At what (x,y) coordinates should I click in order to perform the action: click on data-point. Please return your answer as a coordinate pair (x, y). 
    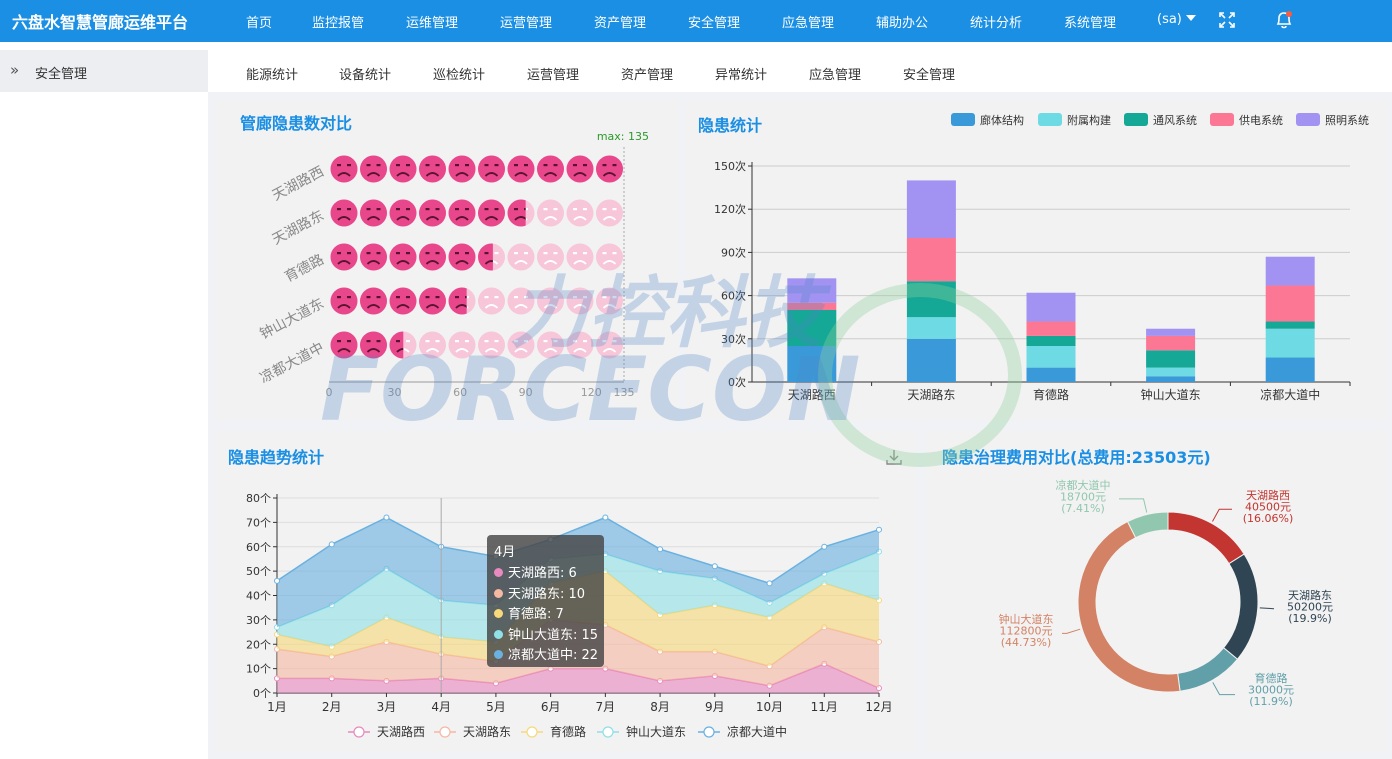
    Looking at the image, I should click on (386, 517).